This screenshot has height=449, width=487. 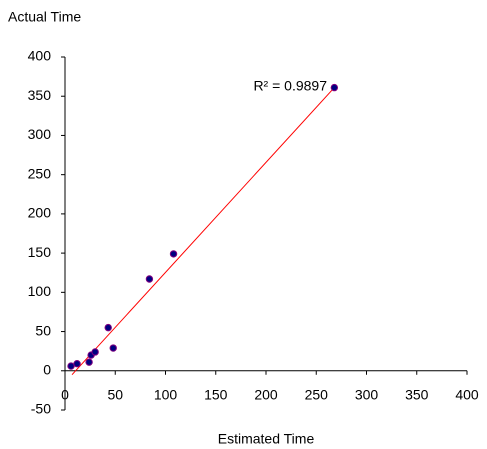 What do you see at coordinates (40, 173) in the screenshot?
I see `y-tick-label: 250` at bounding box center [40, 173].